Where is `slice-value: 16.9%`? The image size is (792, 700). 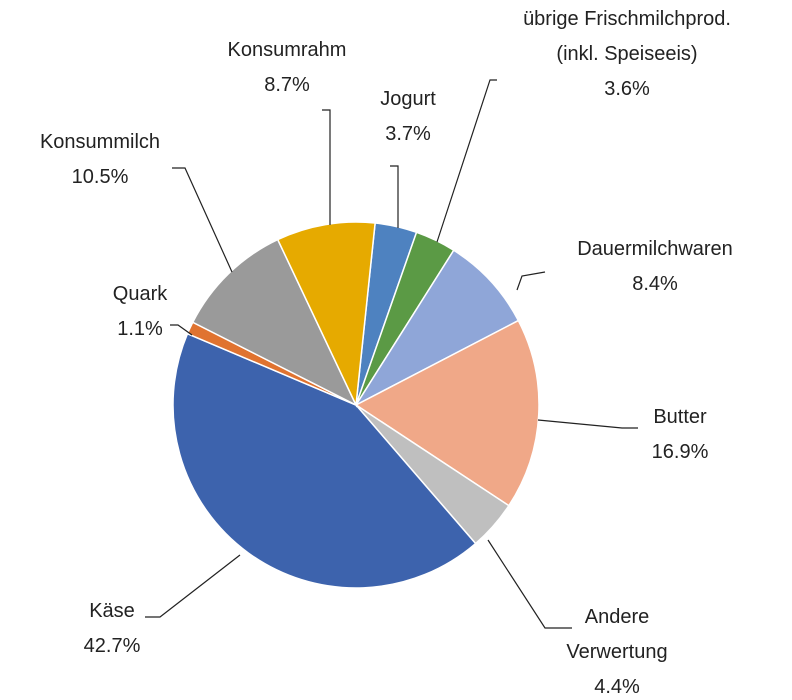
slice-value: 16.9% is located at coordinates (680, 452).